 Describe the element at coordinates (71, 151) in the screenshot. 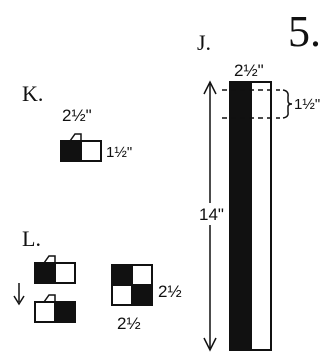

I see `unit-dark-square` at that location.